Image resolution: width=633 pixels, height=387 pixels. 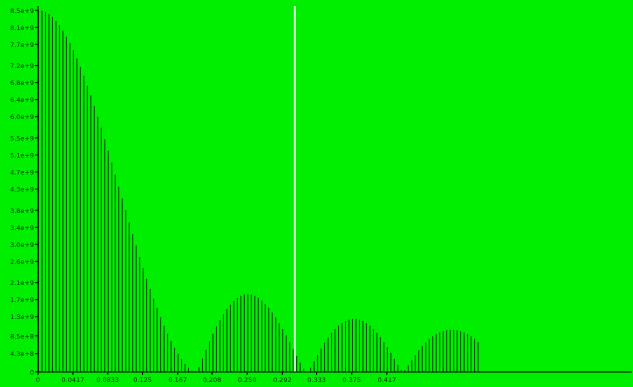 What do you see at coordinates (247, 379) in the screenshot?
I see `x-tick-label: 0.250` at bounding box center [247, 379].